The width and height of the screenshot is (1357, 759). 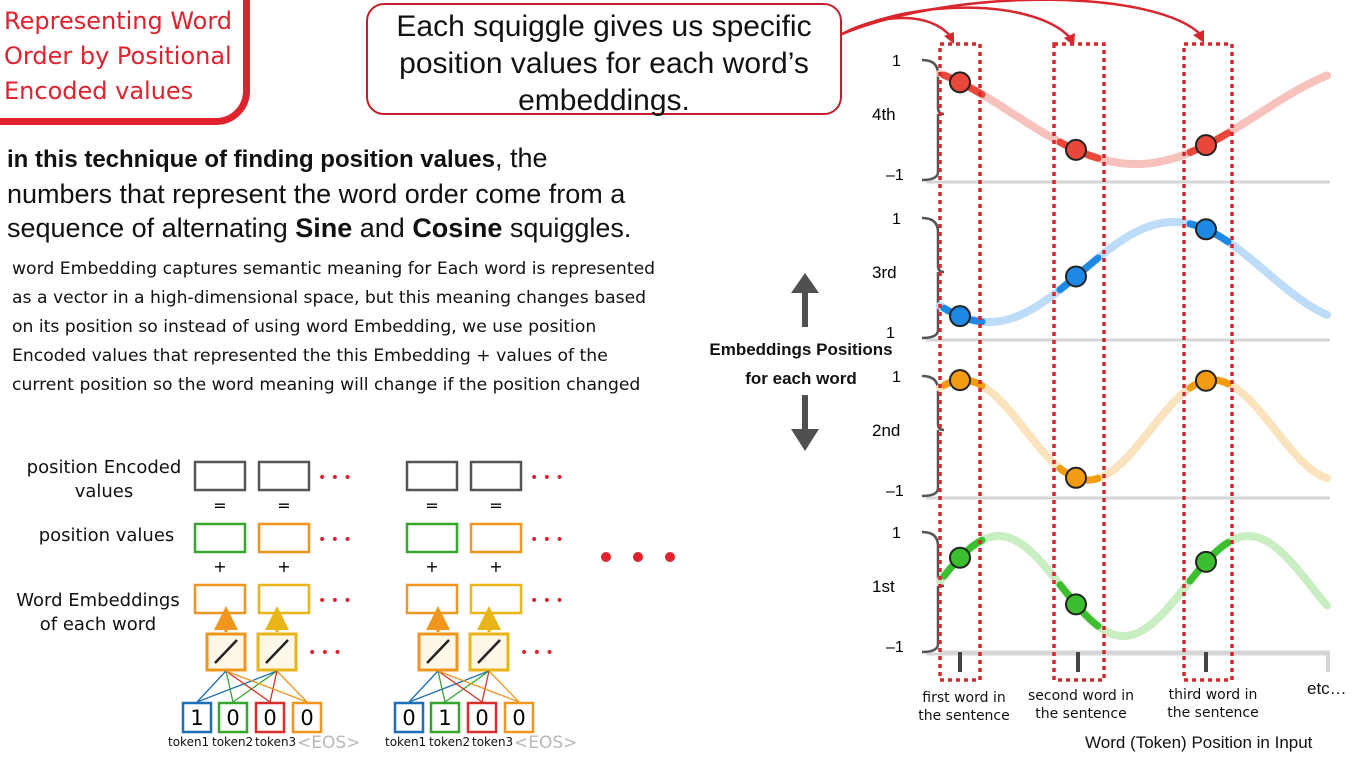 What do you see at coordinates (325, 653) in the screenshot?
I see `node-ellipsis: • • •` at bounding box center [325, 653].